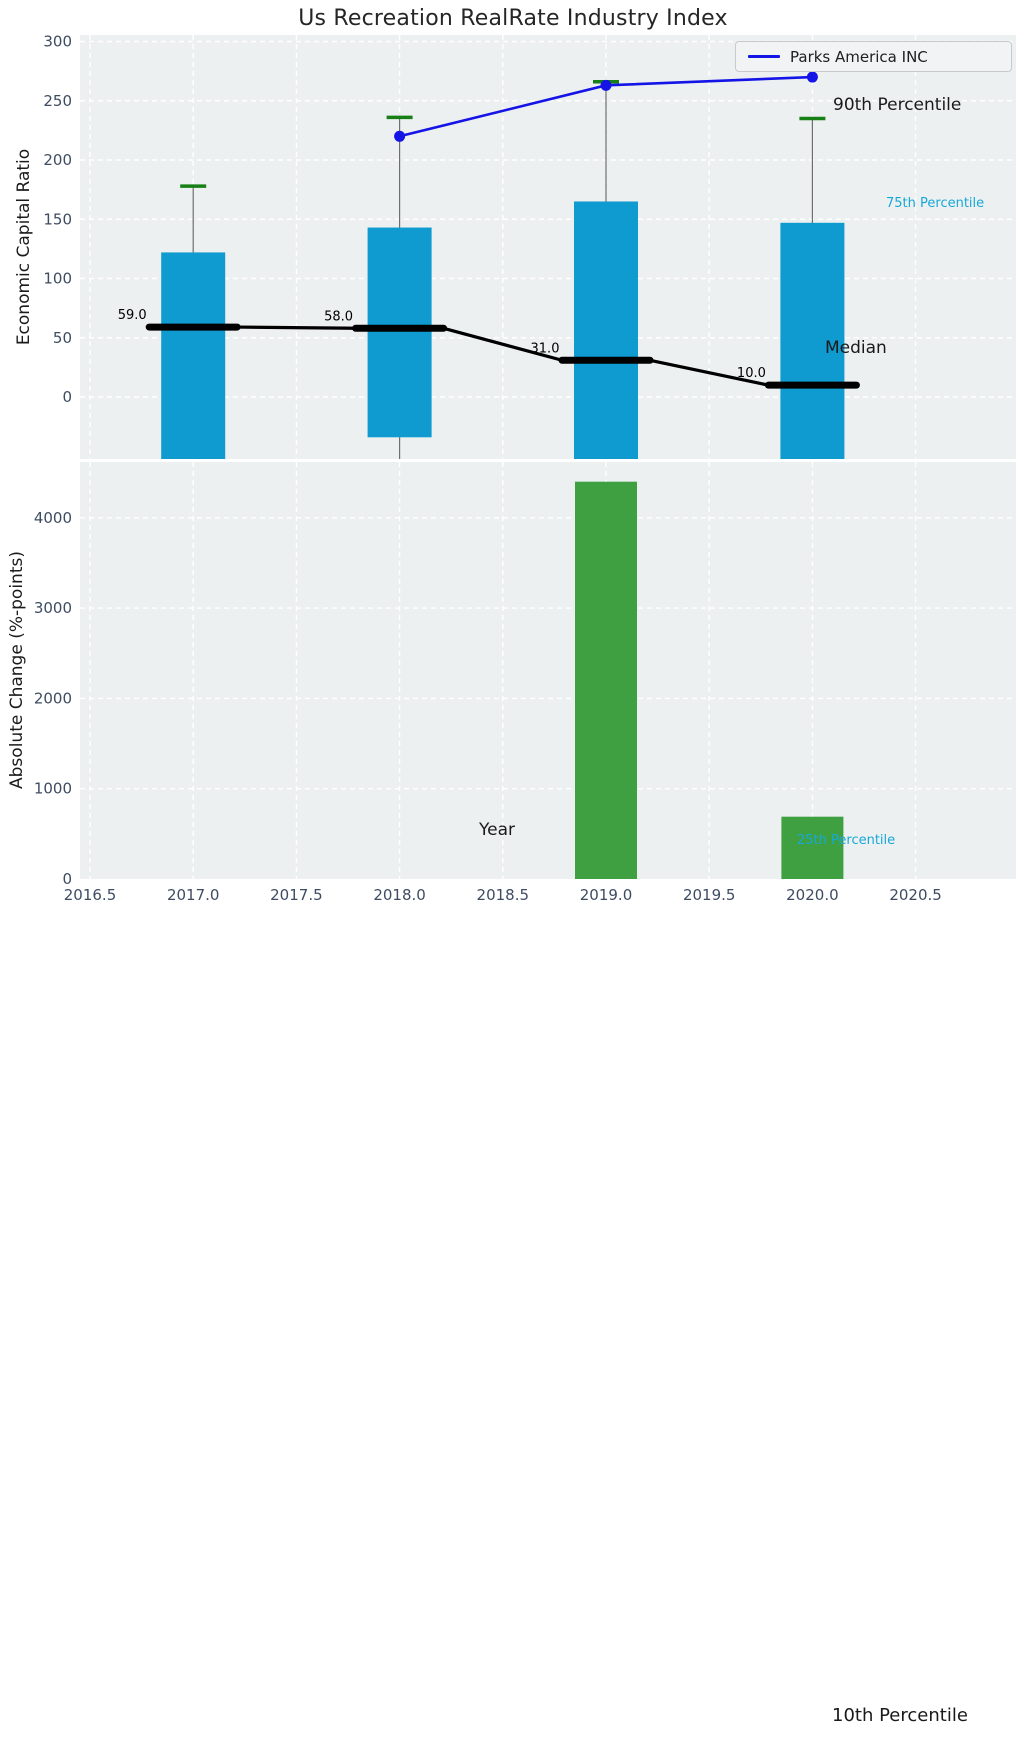 The image size is (1026, 1742). What do you see at coordinates (497, 830) in the screenshot?
I see `x-axis-label: Year` at bounding box center [497, 830].